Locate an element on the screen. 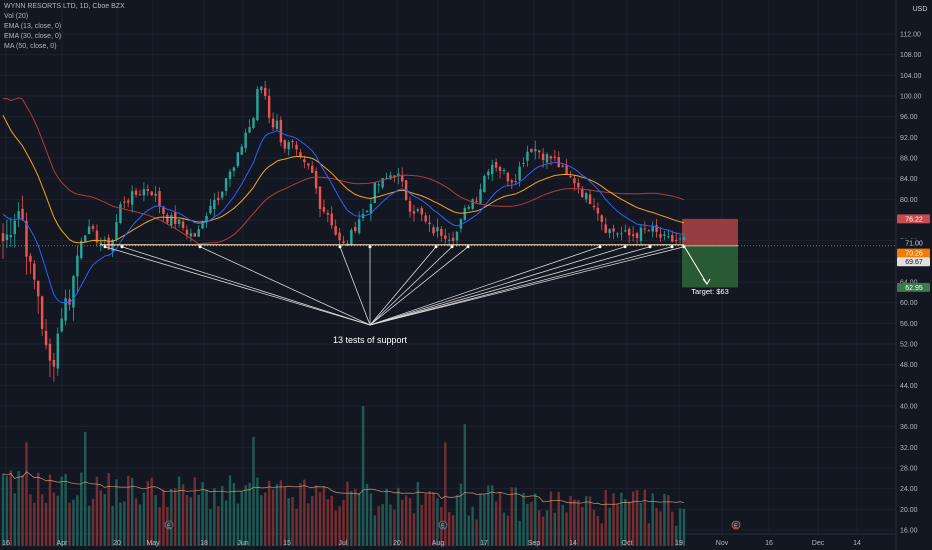  y-tick-label: 88.00 is located at coordinates (909, 159).